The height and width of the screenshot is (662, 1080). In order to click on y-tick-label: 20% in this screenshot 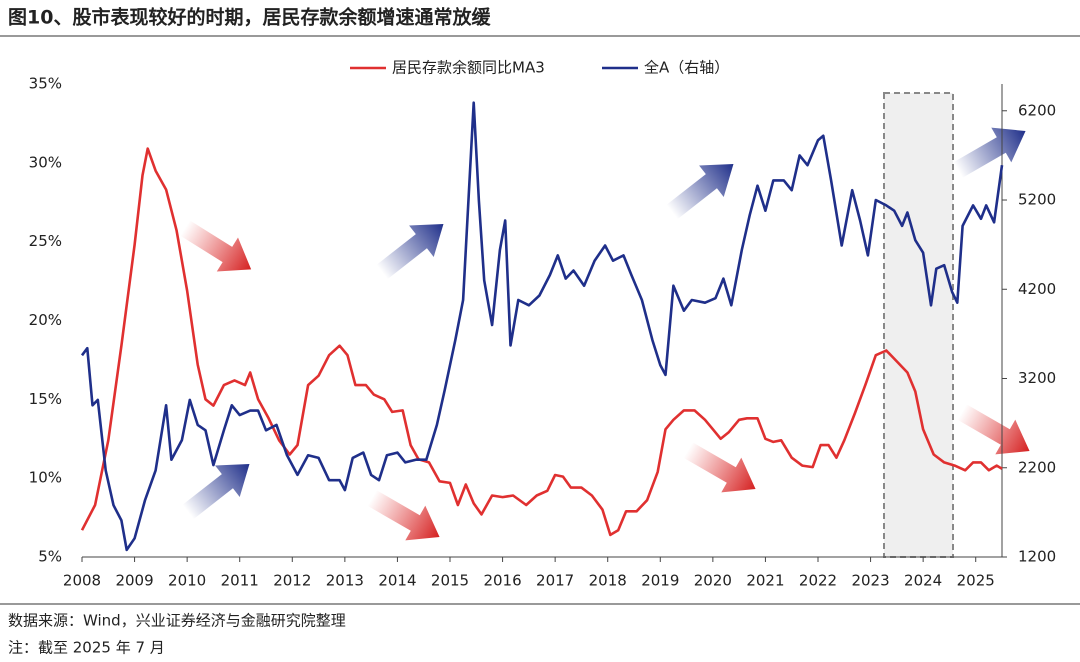, I will do `click(45, 320)`.